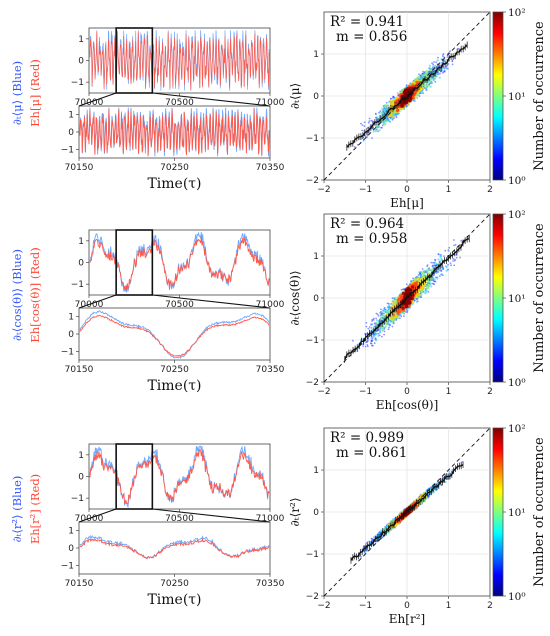 Image resolution: width=550 pixels, height=636 pixels. What do you see at coordinates (407, 405) in the screenshot?
I see `x-axis-label: Eh[cos(θ)]` at bounding box center [407, 405].